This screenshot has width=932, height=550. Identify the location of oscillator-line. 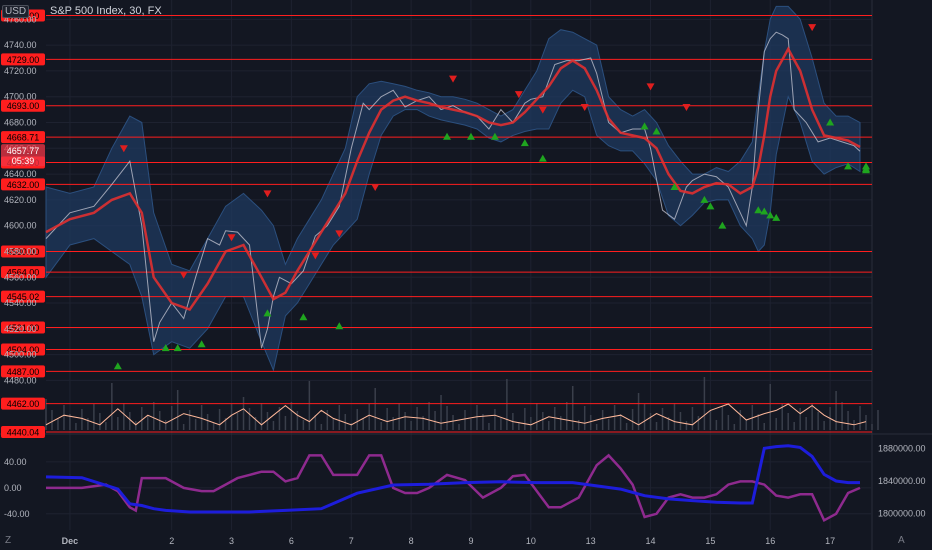
(456, 414).